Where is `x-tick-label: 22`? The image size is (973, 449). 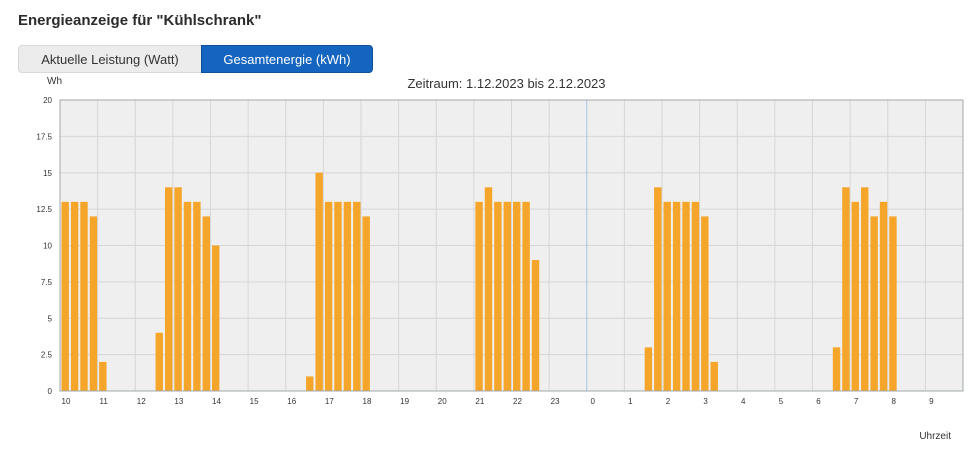 x-tick-label: 22 is located at coordinates (517, 401).